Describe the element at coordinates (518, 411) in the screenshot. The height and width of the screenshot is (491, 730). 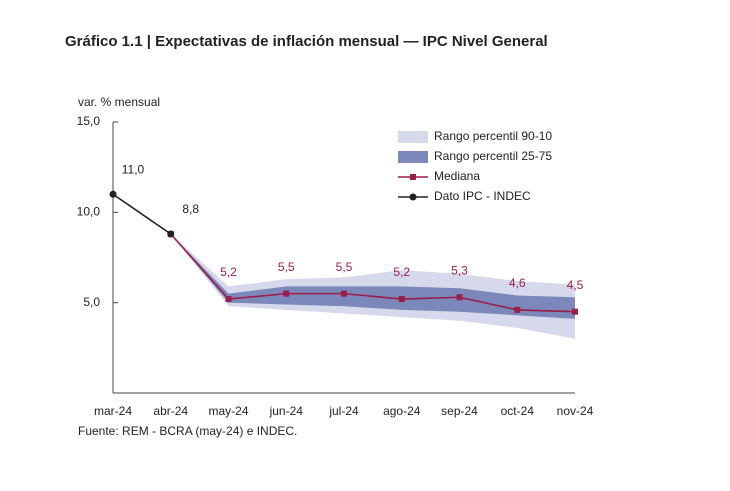
I see `x-tick-label: oct-24` at that location.